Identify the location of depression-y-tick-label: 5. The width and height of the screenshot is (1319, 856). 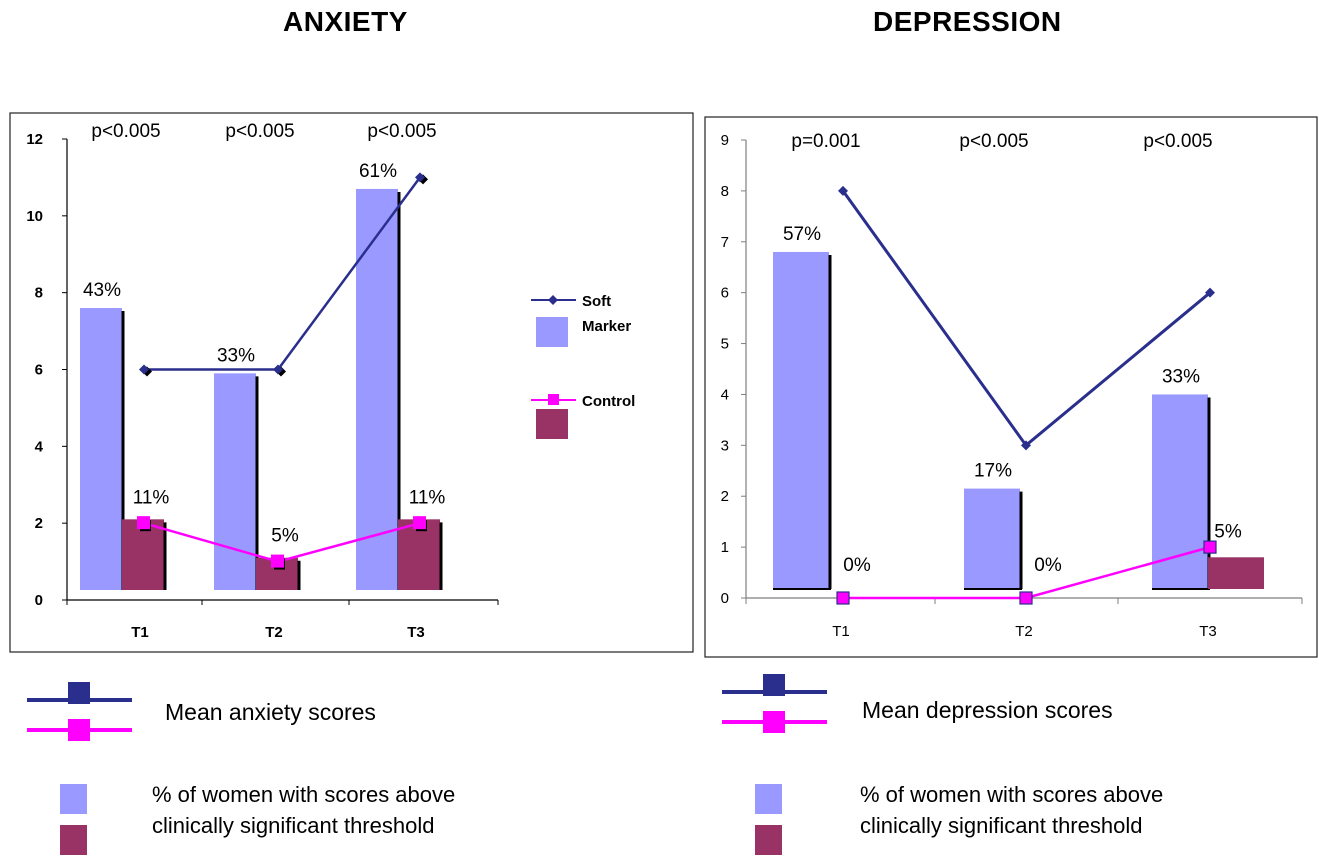
(725, 344).